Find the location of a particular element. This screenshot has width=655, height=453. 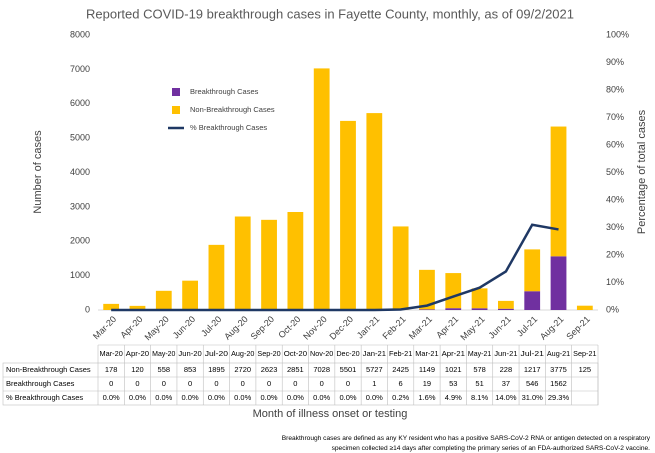

table-cell: 1562 is located at coordinates (558, 383).